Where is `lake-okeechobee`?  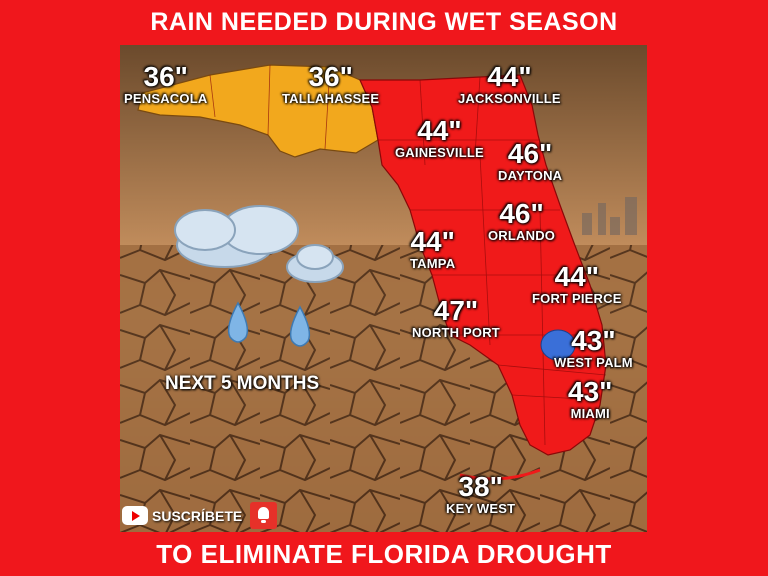
lake-okeechobee is located at coordinates (558, 345).